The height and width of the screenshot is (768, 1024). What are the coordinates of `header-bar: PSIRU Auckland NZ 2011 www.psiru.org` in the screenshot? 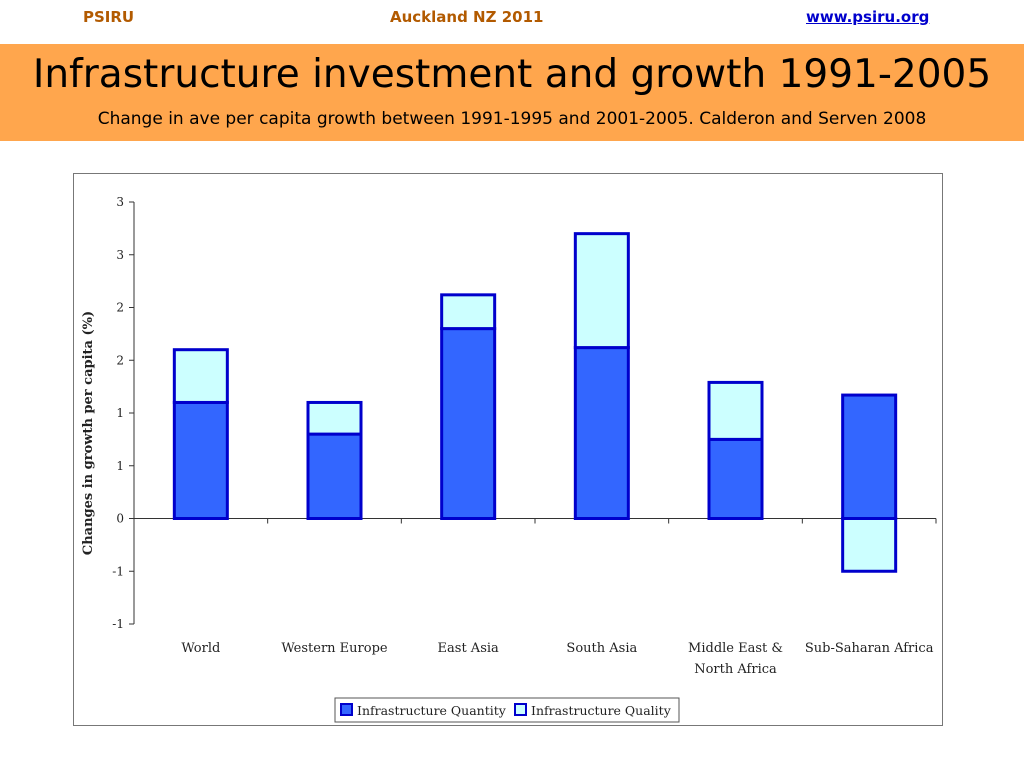 It's located at (512, 20).